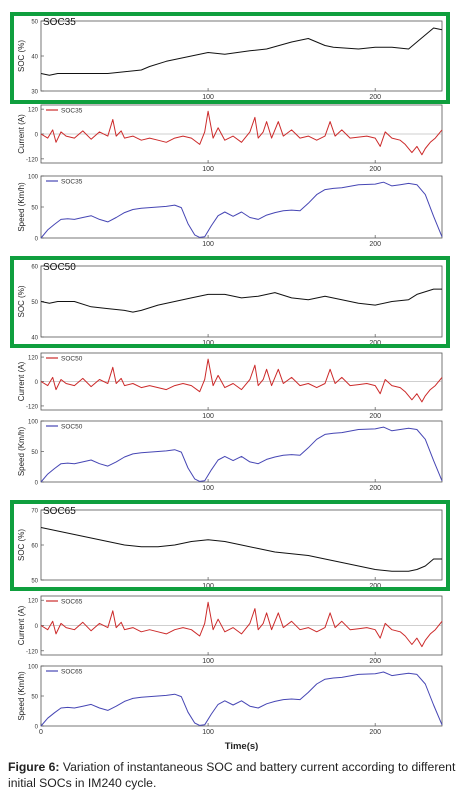  I want to click on soc35-soc-series-line, so click(241, 51).